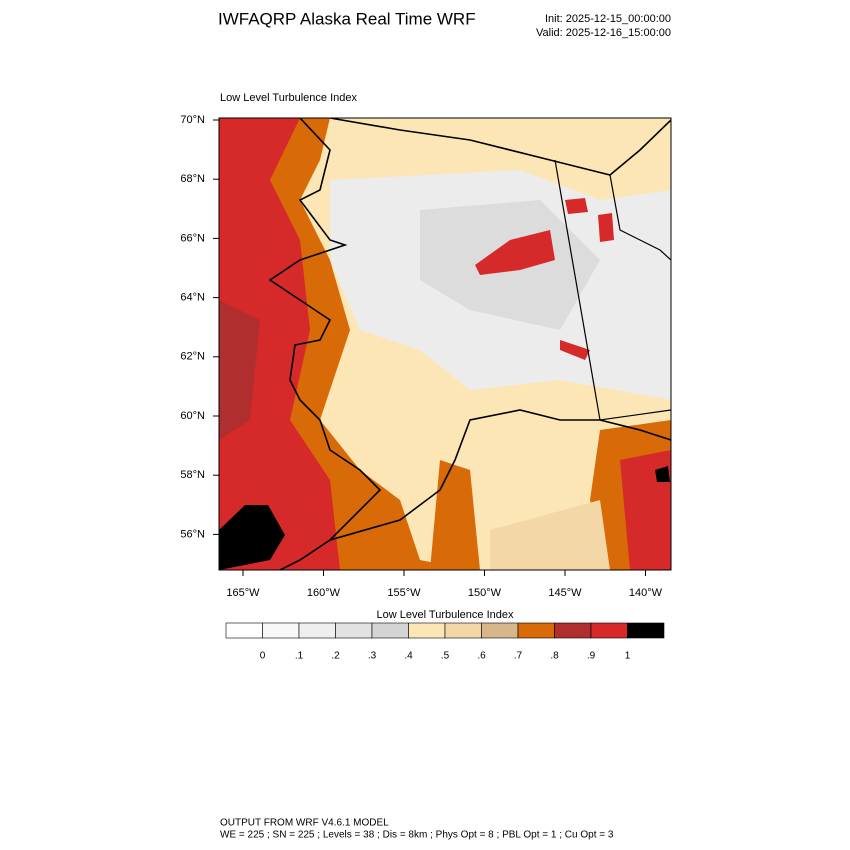 This screenshot has width=850, height=850. I want to click on colorbar-label: .4, so click(408, 656).